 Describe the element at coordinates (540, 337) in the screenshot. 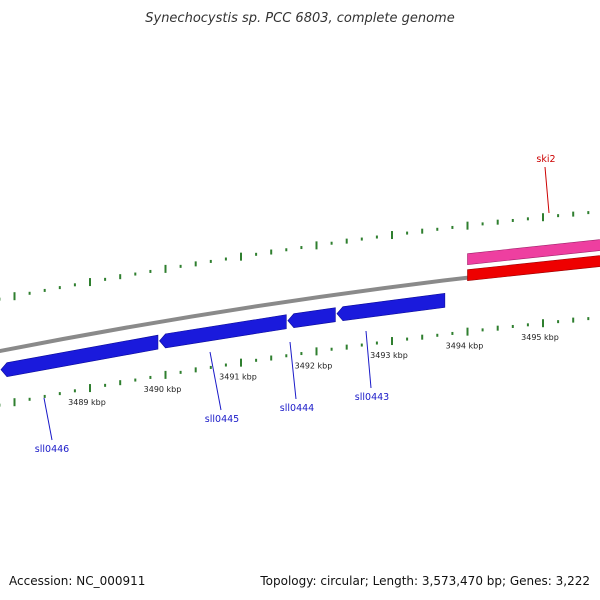

I see `tick-label: 3495 kbp` at that location.